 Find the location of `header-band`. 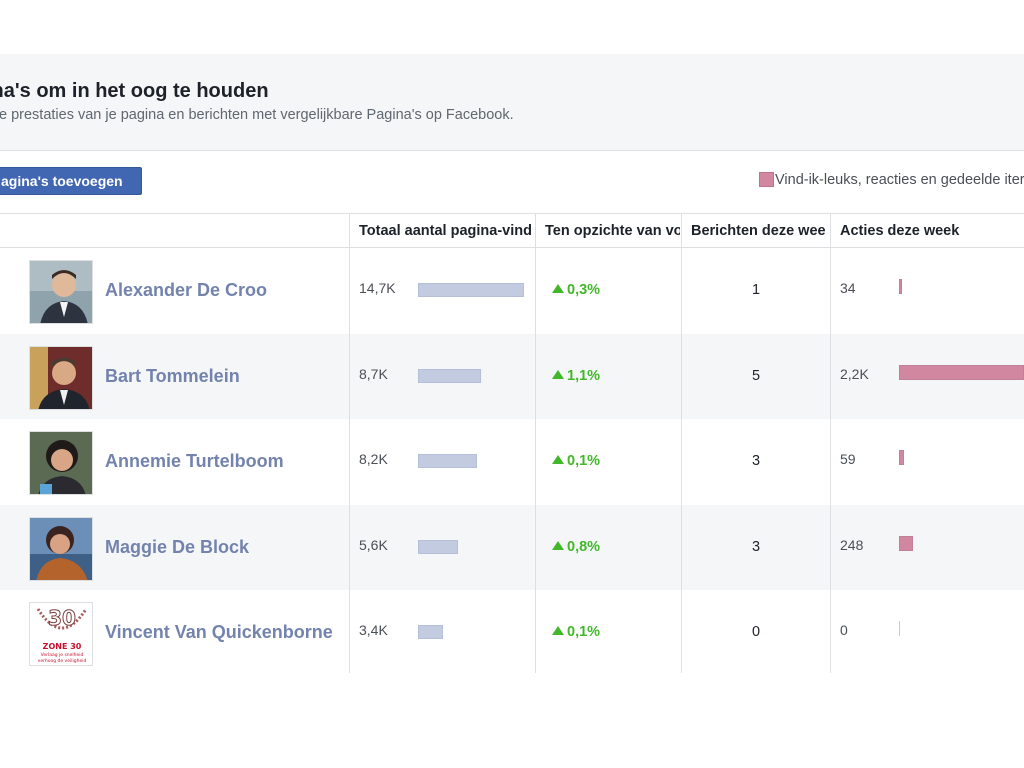

header-band is located at coordinates (512, 102).